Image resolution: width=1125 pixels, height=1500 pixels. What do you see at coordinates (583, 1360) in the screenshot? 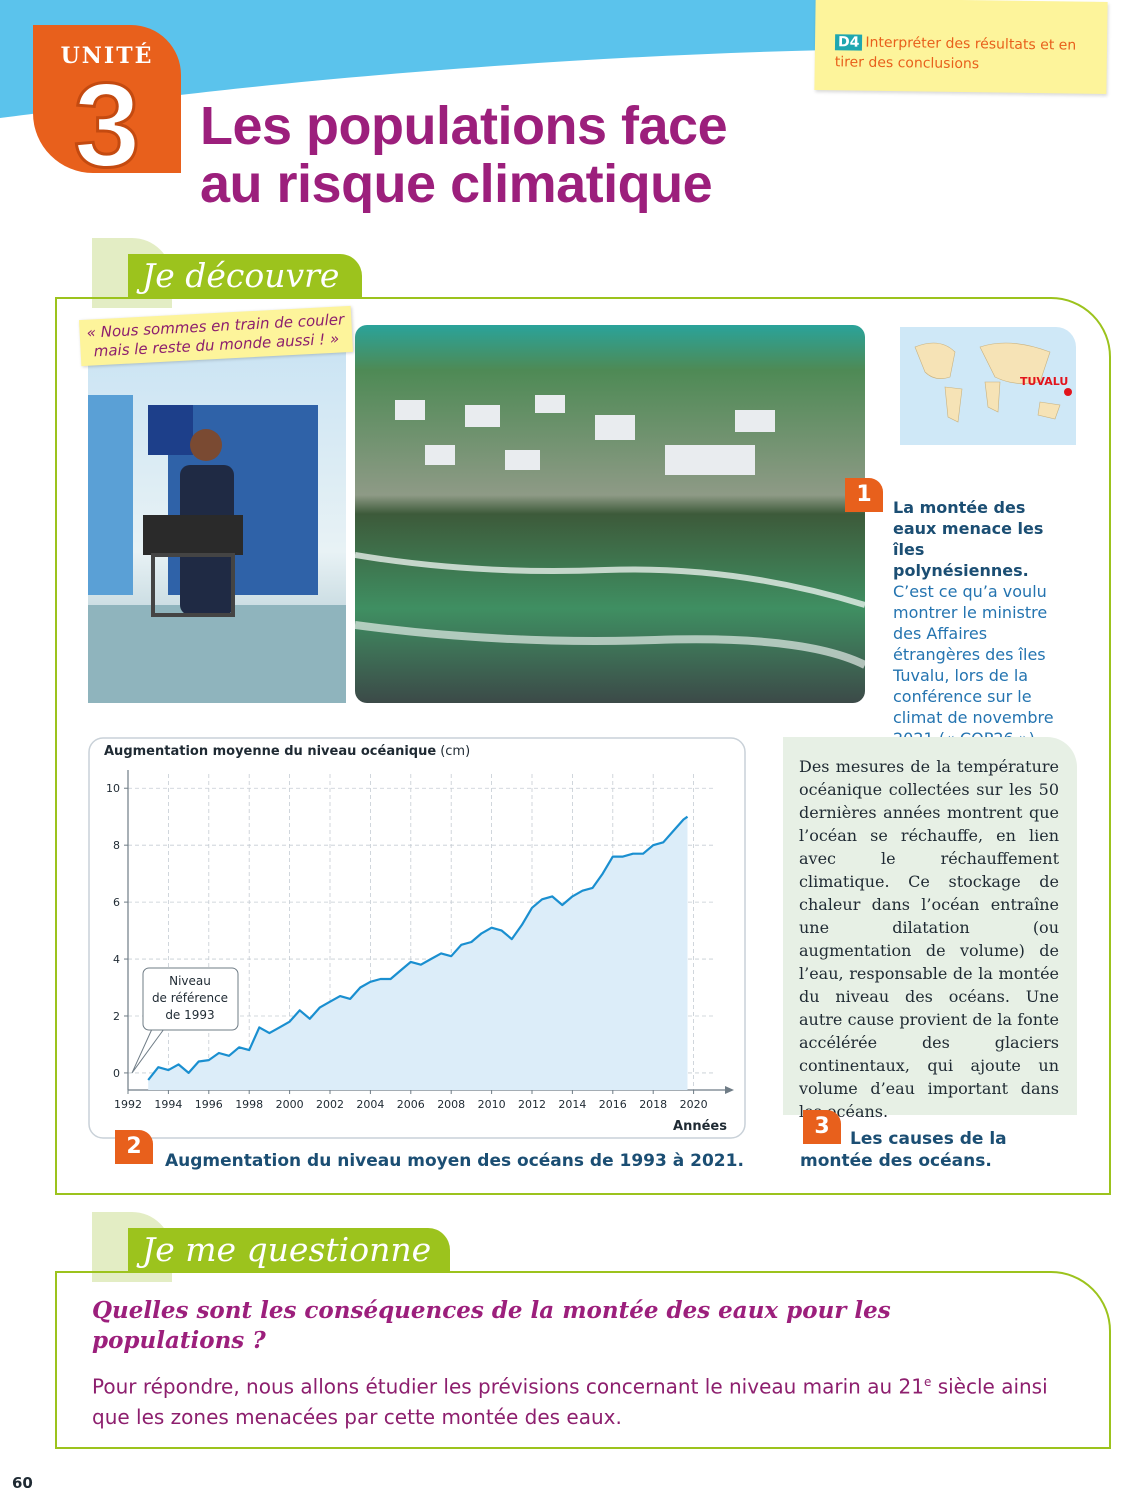
I see `question-box` at bounding box center [583, 1360].